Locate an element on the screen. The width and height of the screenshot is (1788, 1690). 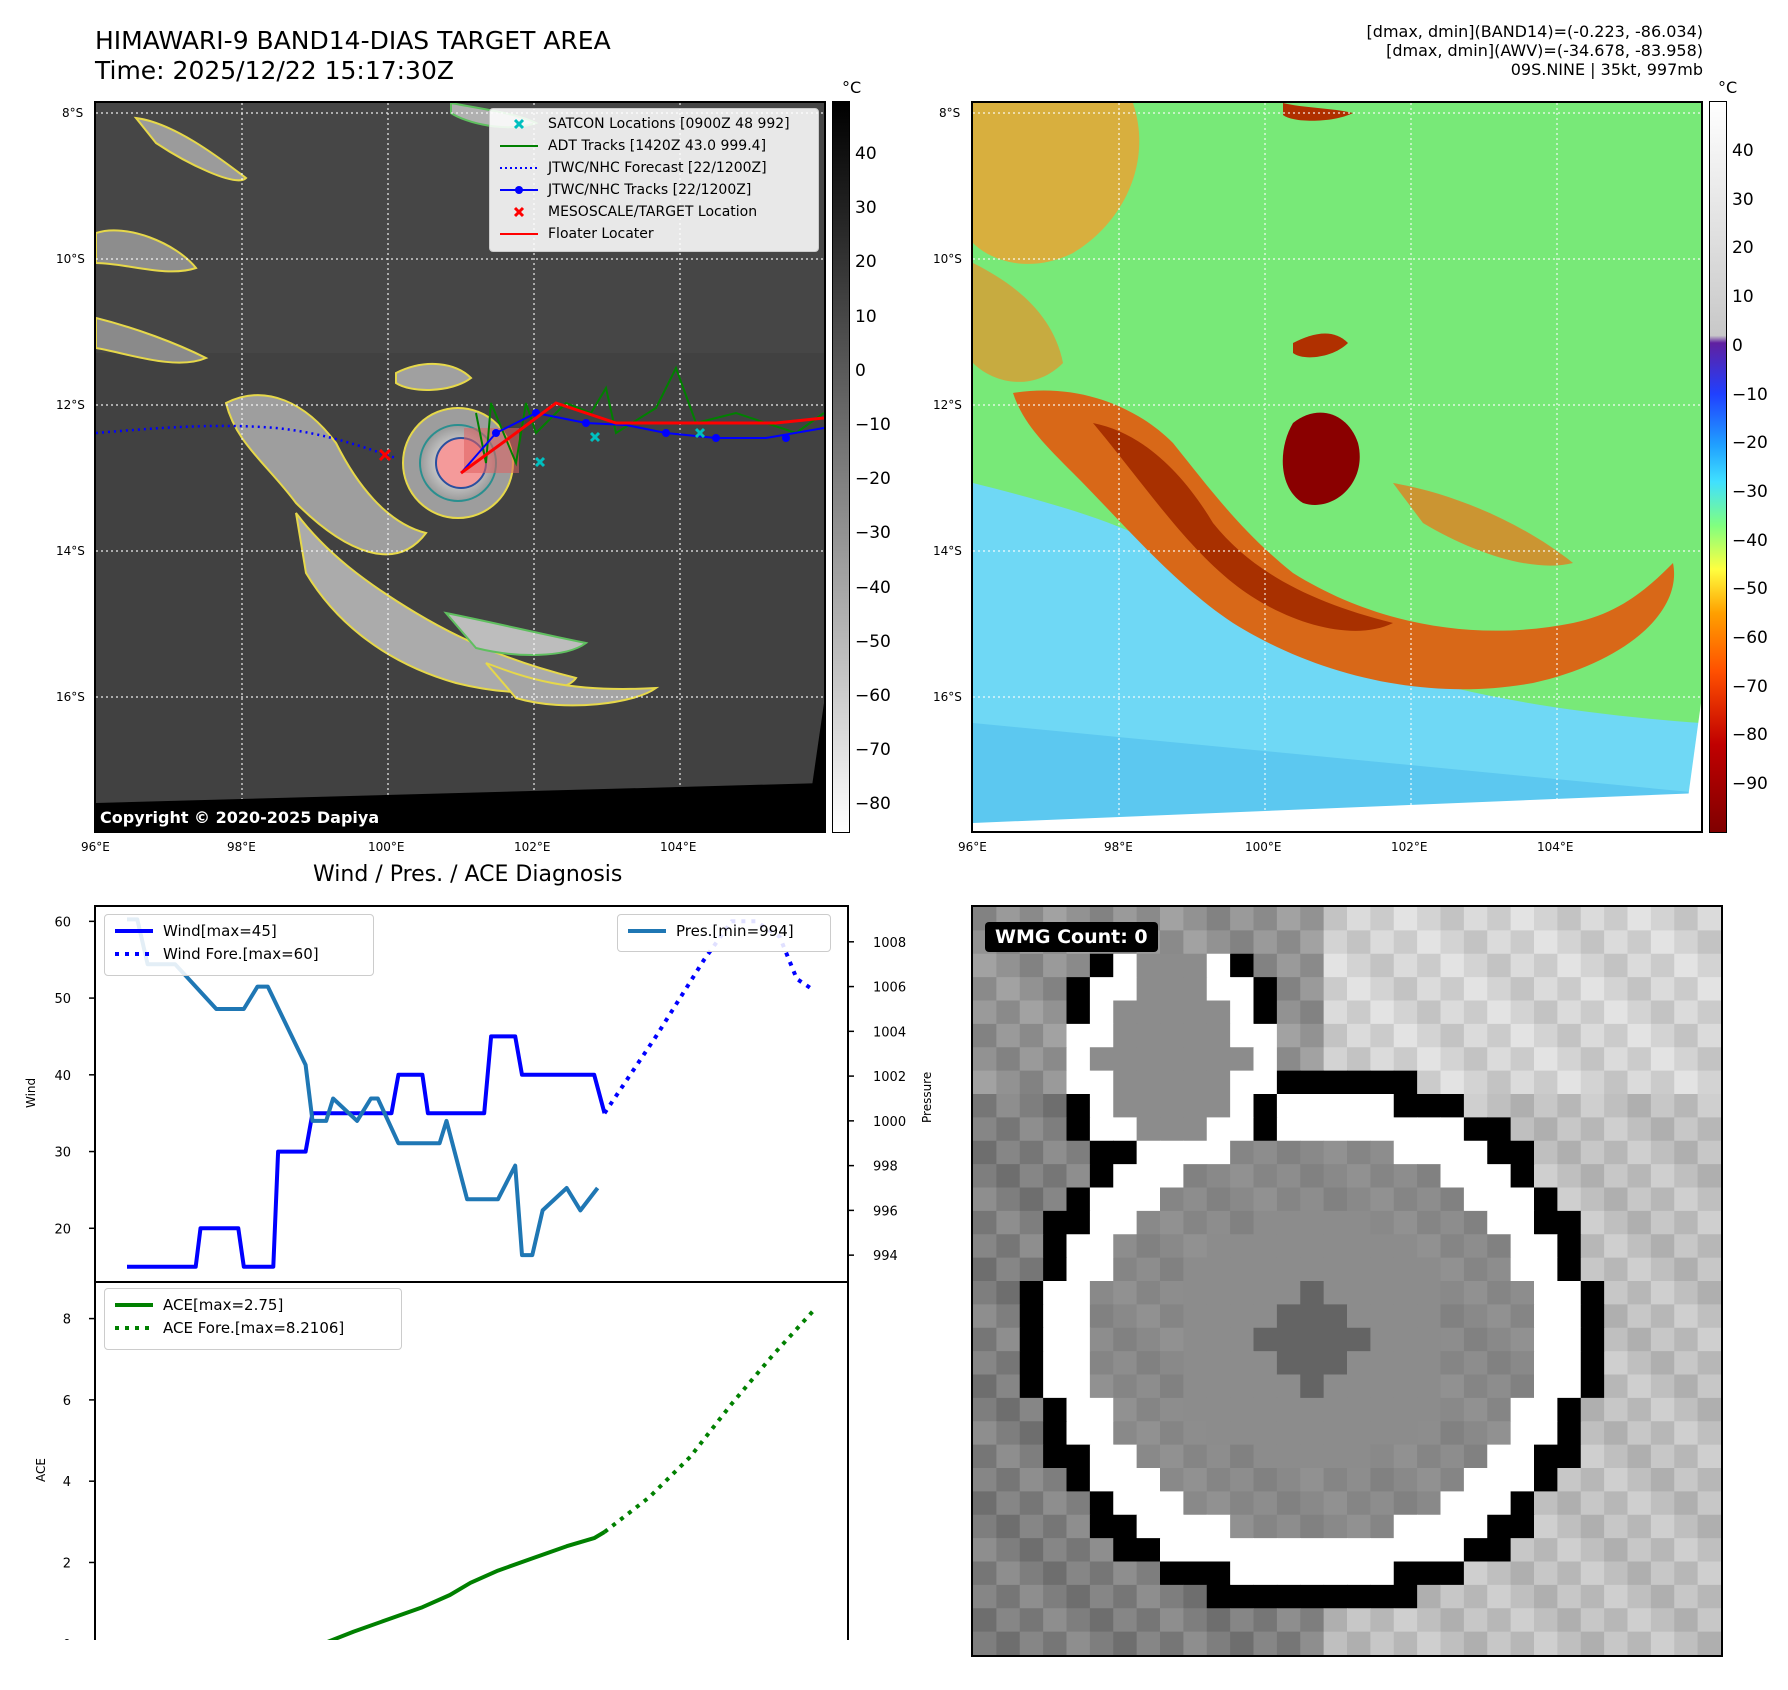
map-right-lon-tick: 104°E is located at coordinates (1555, 847).